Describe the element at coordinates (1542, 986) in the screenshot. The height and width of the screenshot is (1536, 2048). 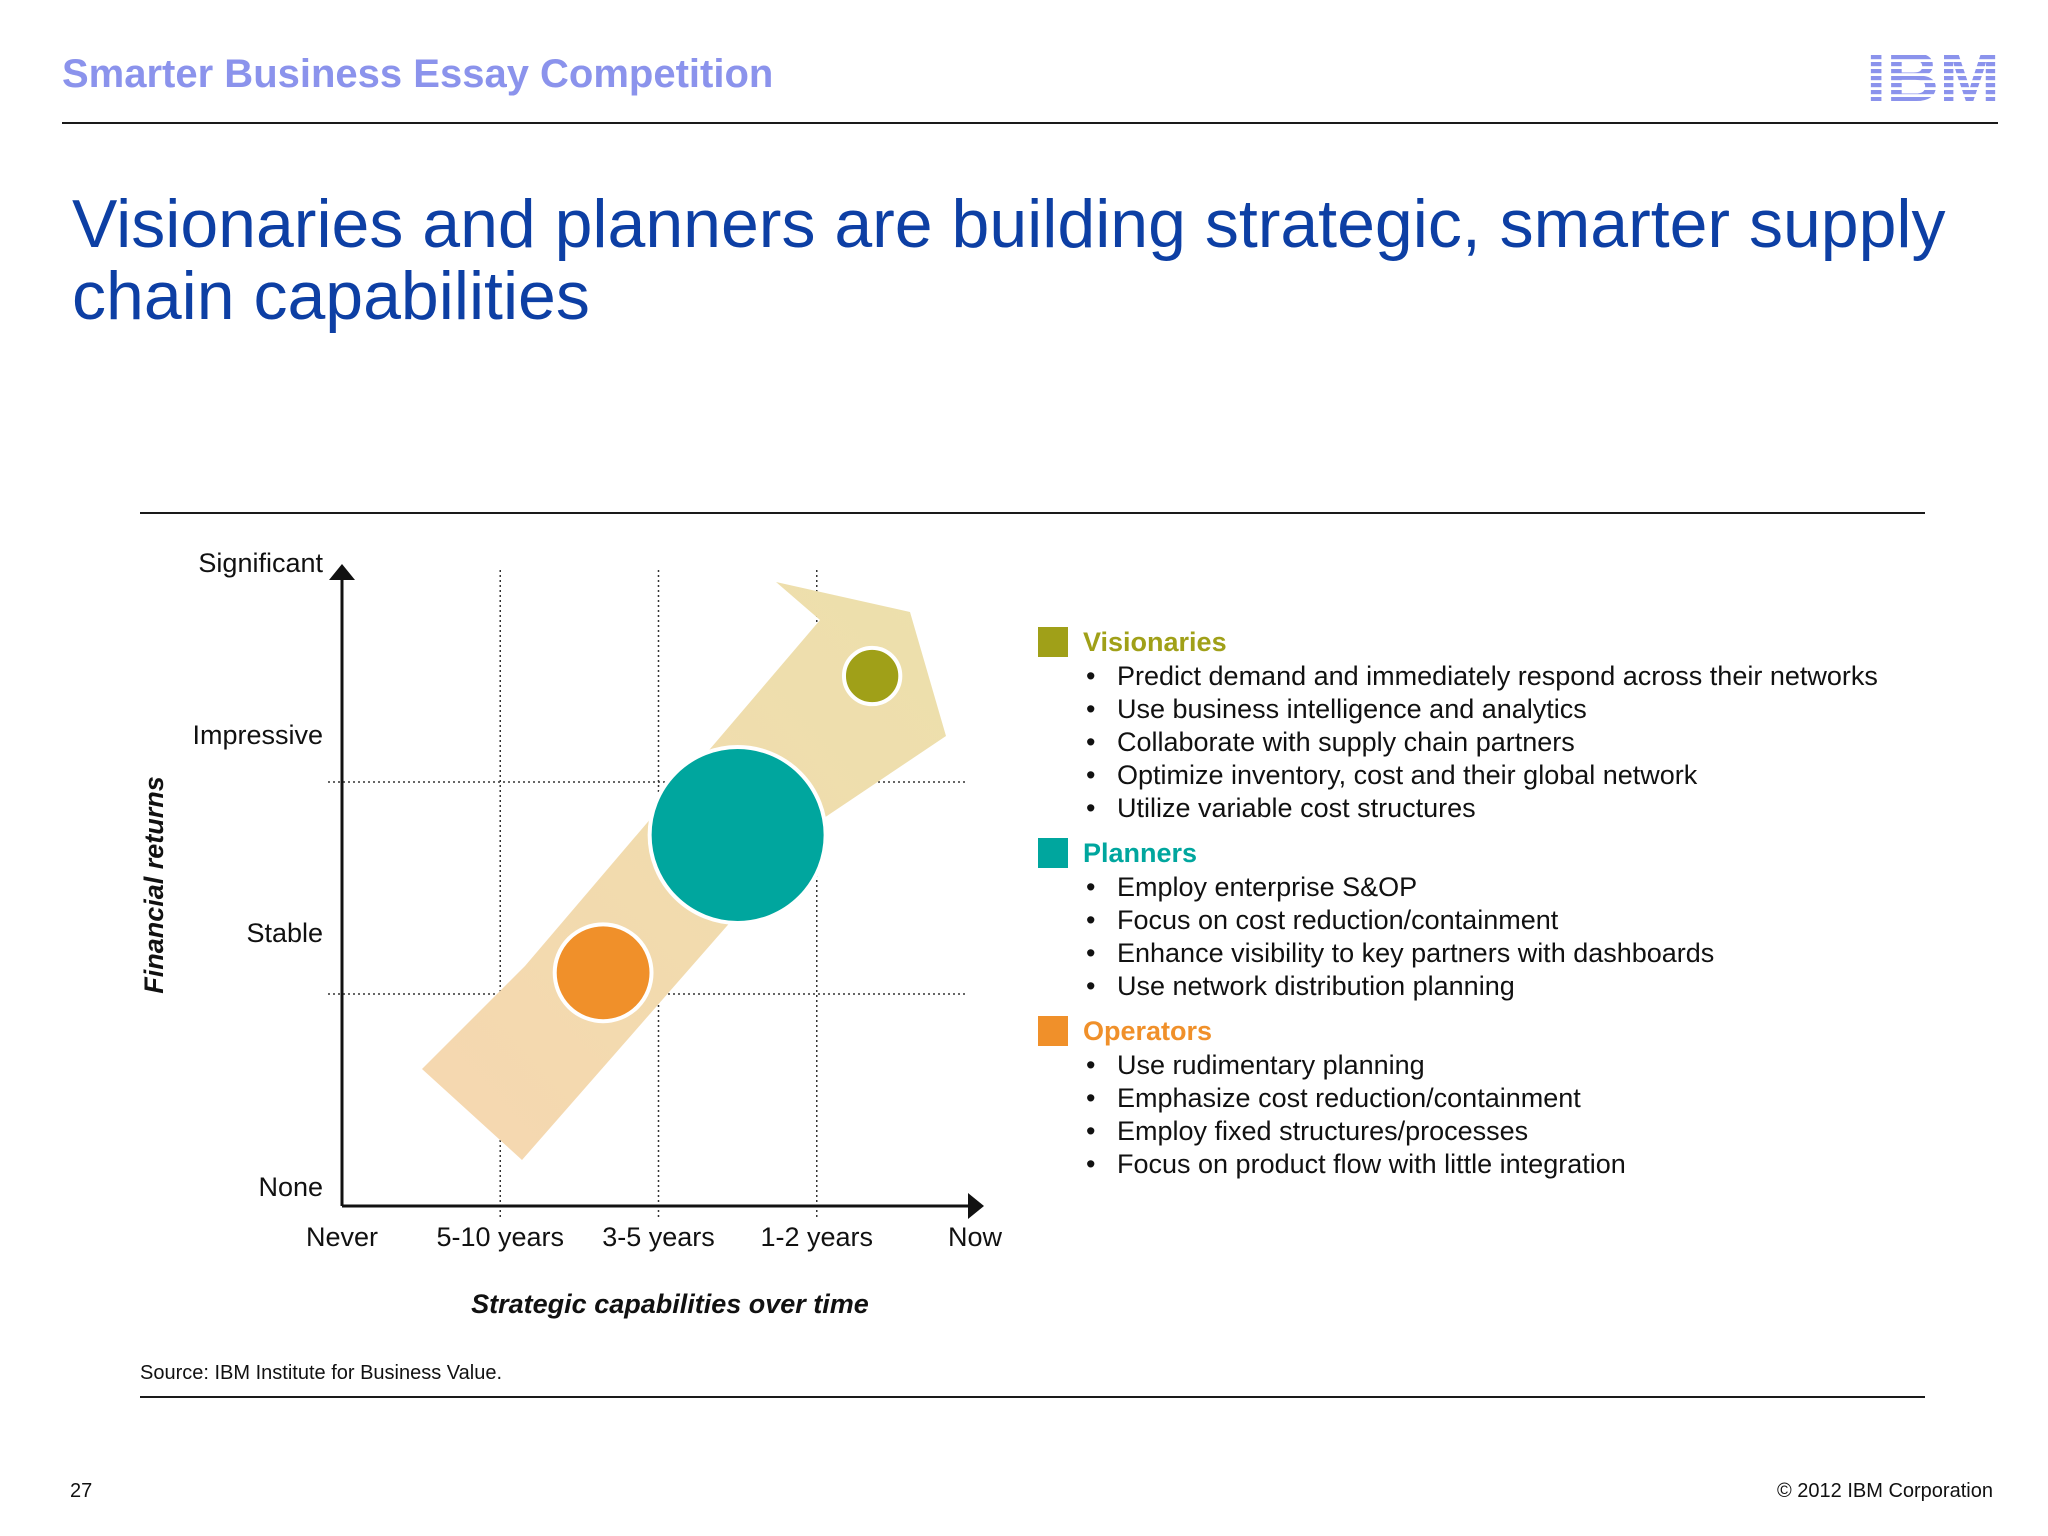
I see `legend-bullet-item: Use network distribution planning` at that location.